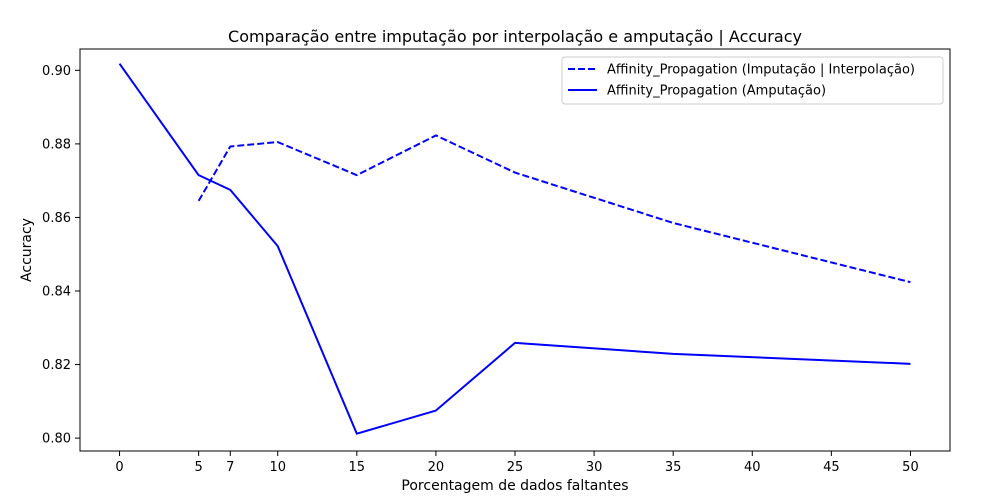 This screenshot has width=1000, height=500. I want to click on y-tick-label: 0.80, so click(56, 439).